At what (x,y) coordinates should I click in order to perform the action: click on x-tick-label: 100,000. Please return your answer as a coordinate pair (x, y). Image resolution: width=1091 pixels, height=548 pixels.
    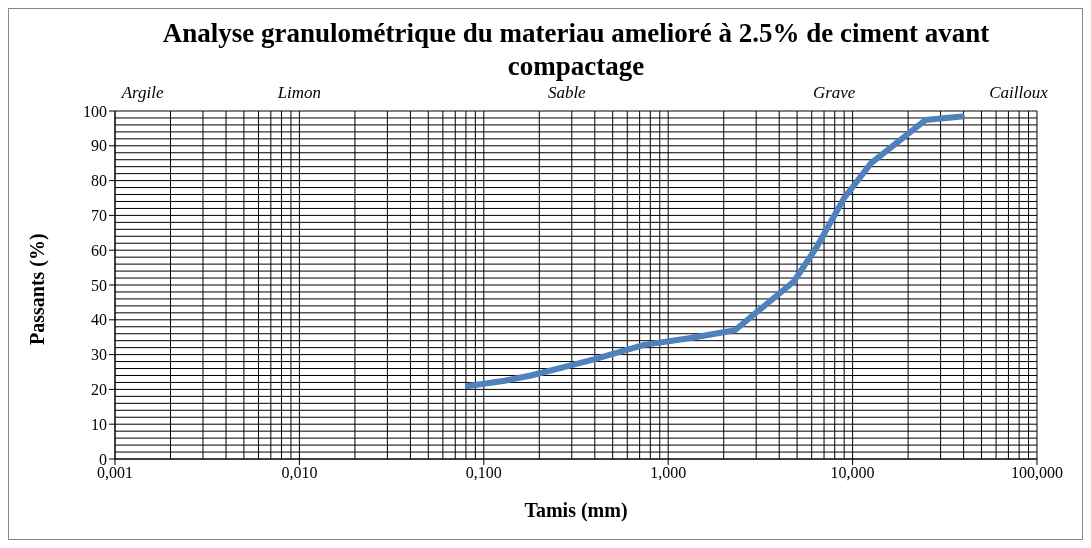
    Looking at the image, I should click on (1037, 473).